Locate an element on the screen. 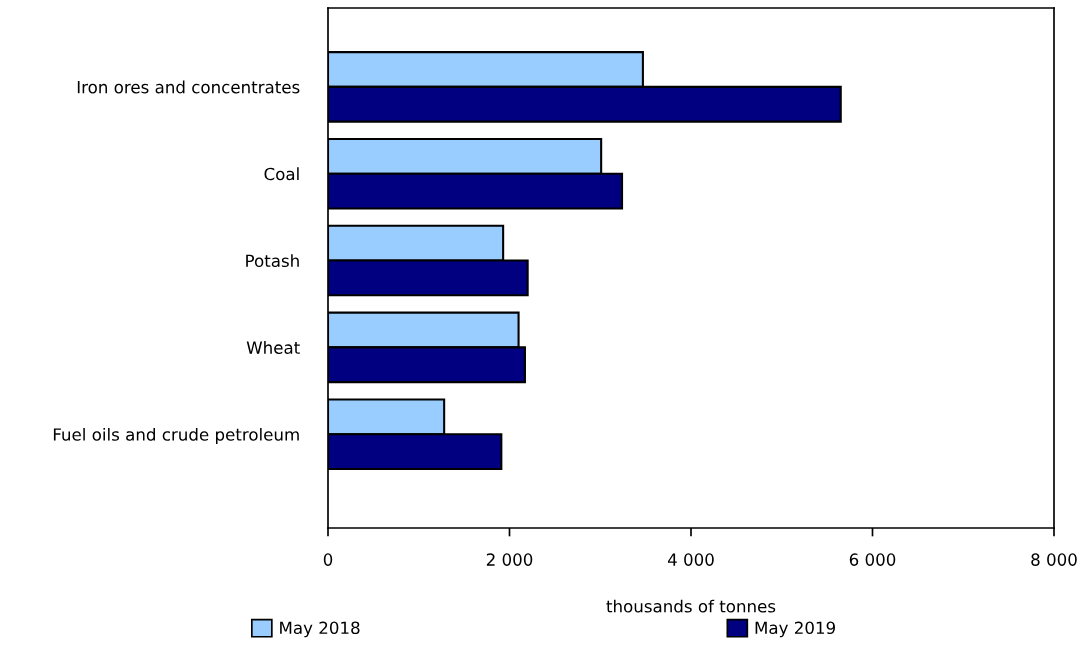  x-tick-label: 6 000 is located at coordinates (872, 559).